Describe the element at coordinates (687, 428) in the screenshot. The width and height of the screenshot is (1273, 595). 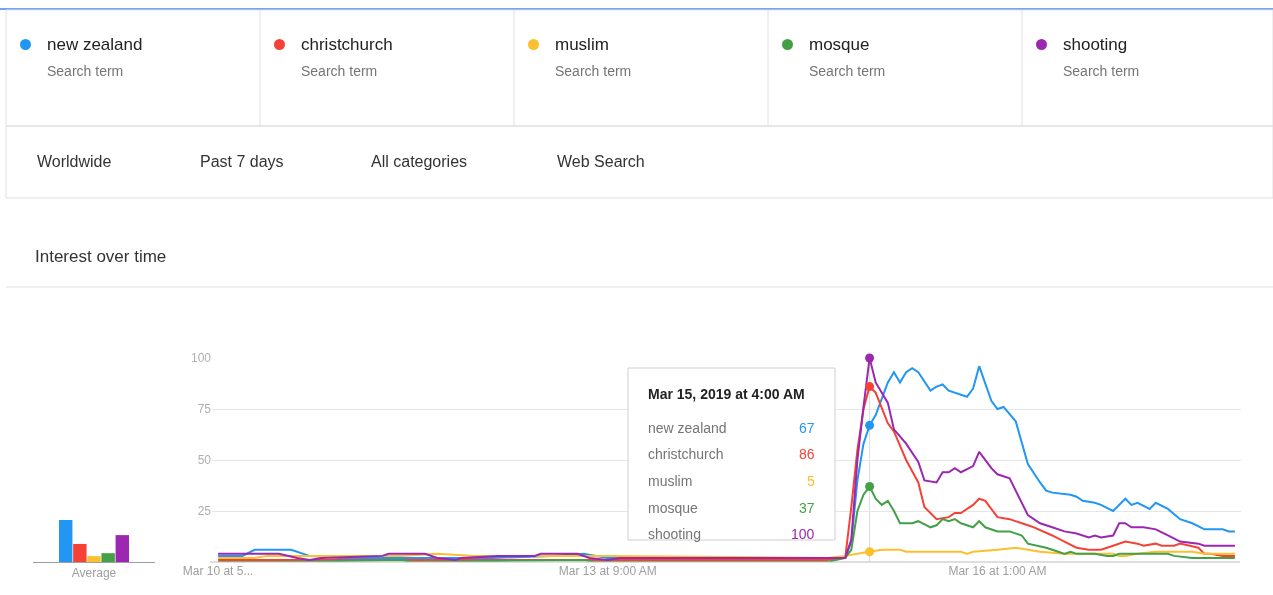
I see `text: new zealand` at that location.